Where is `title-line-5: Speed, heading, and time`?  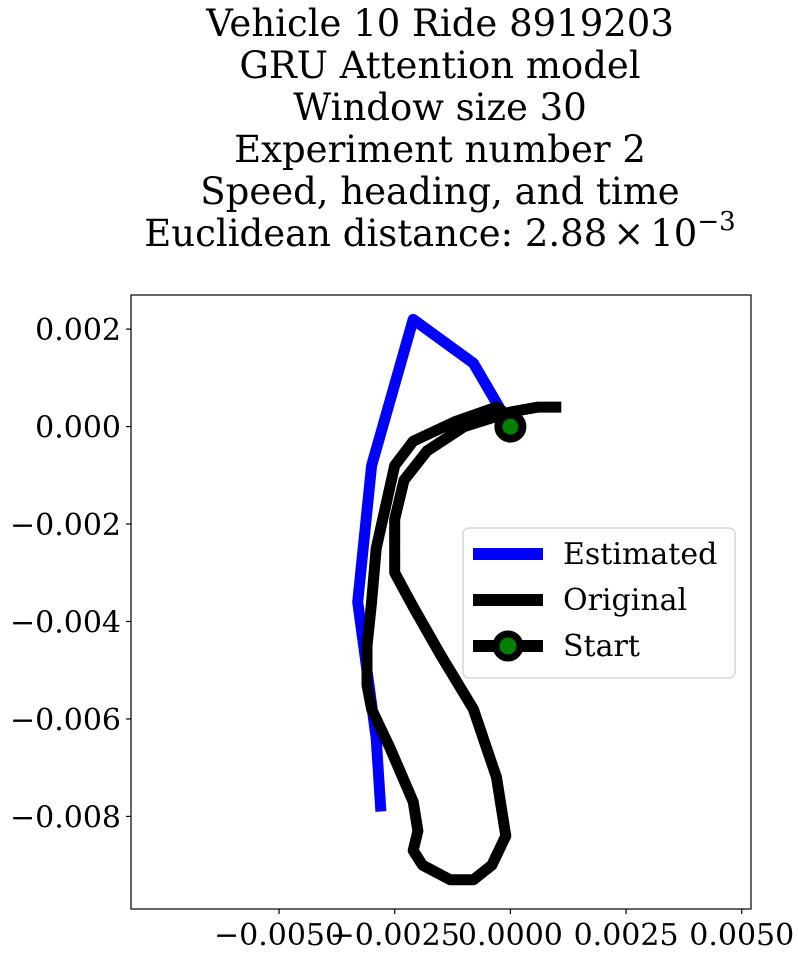
title-line-5: Speed, heading, and time is located at coordinates (439, 191).